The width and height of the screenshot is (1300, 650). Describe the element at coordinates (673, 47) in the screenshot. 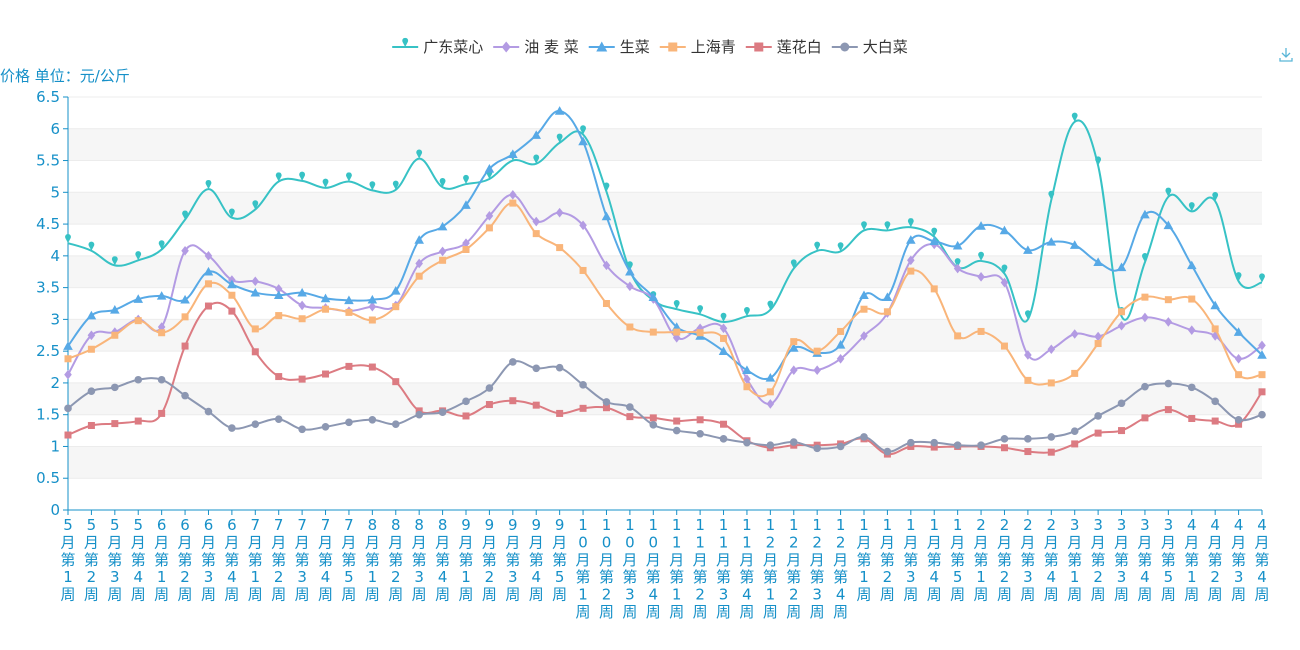

I see `legend-symbol-icon` at that location.